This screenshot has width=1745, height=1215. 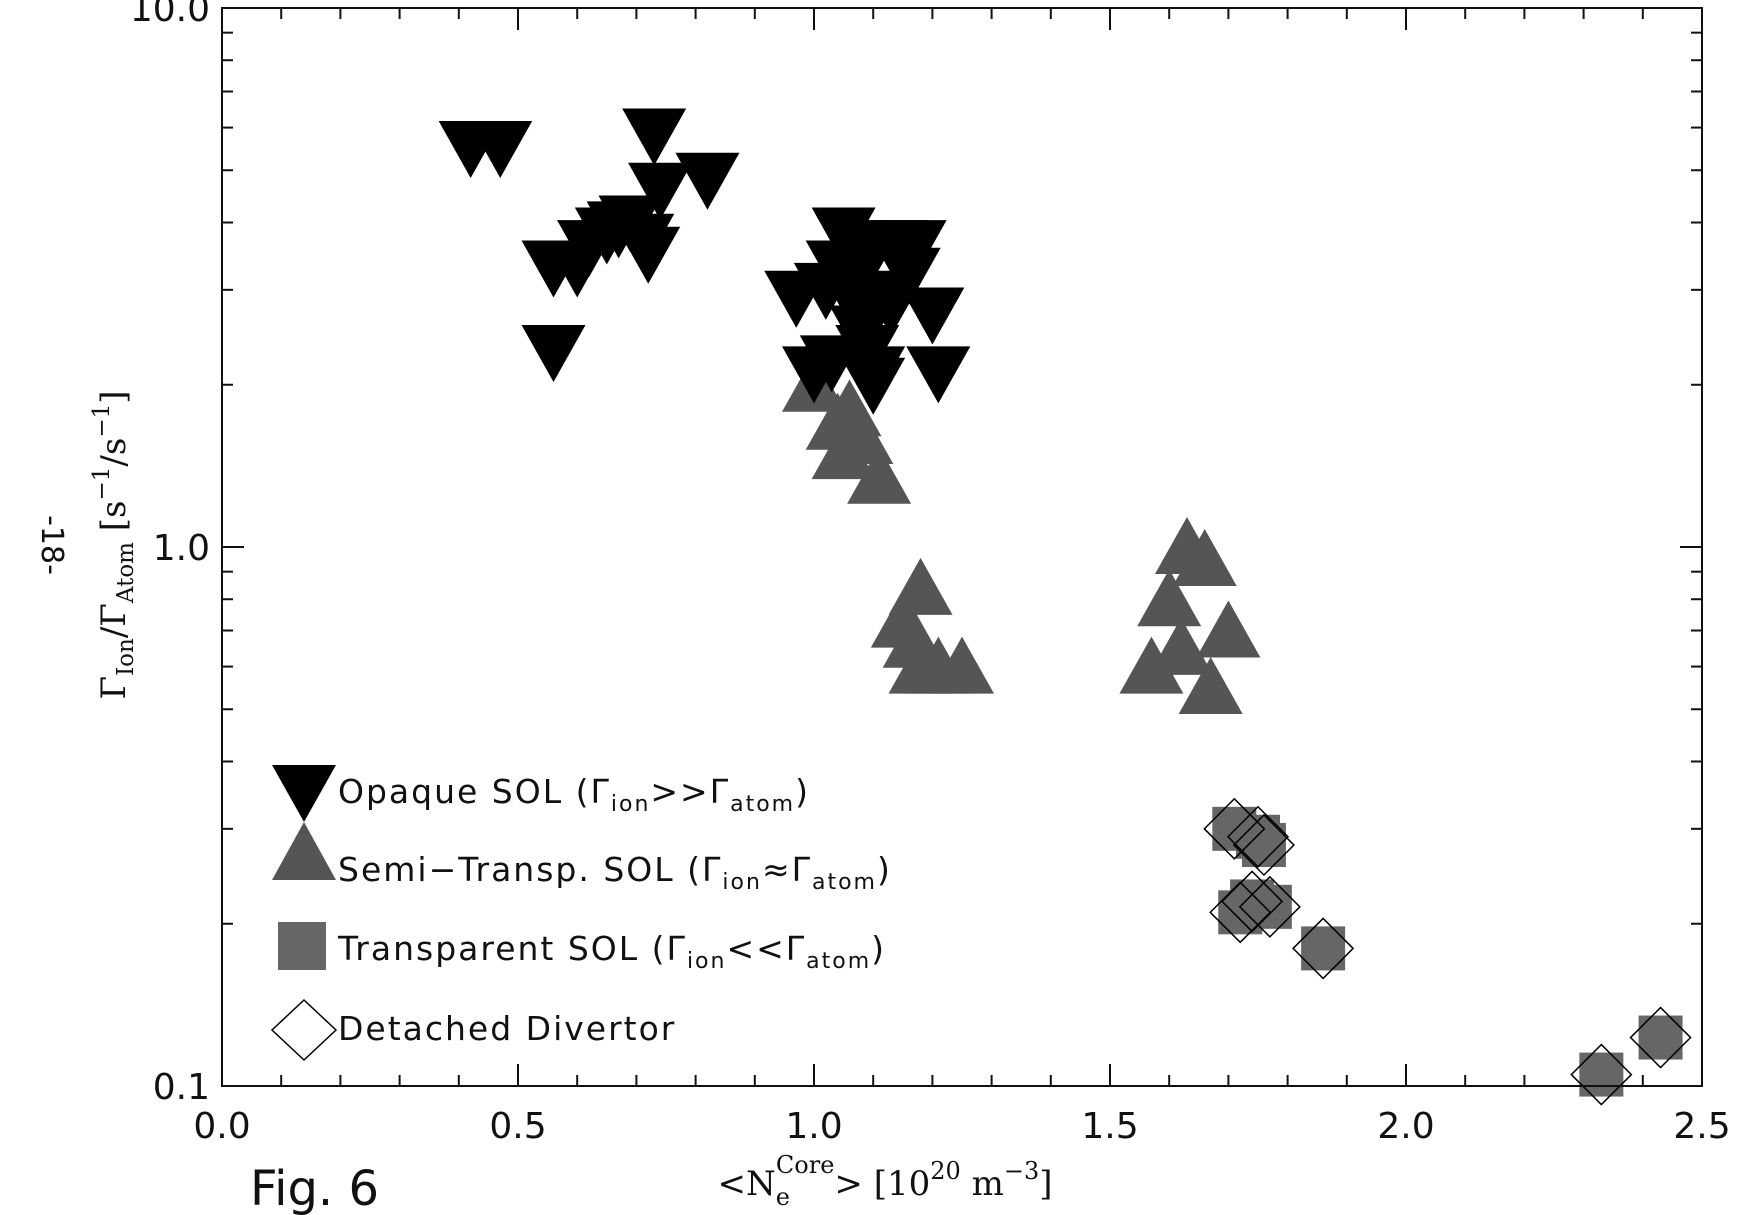 I want to click on legend-marker-detached, so click(x=304, y=1030).